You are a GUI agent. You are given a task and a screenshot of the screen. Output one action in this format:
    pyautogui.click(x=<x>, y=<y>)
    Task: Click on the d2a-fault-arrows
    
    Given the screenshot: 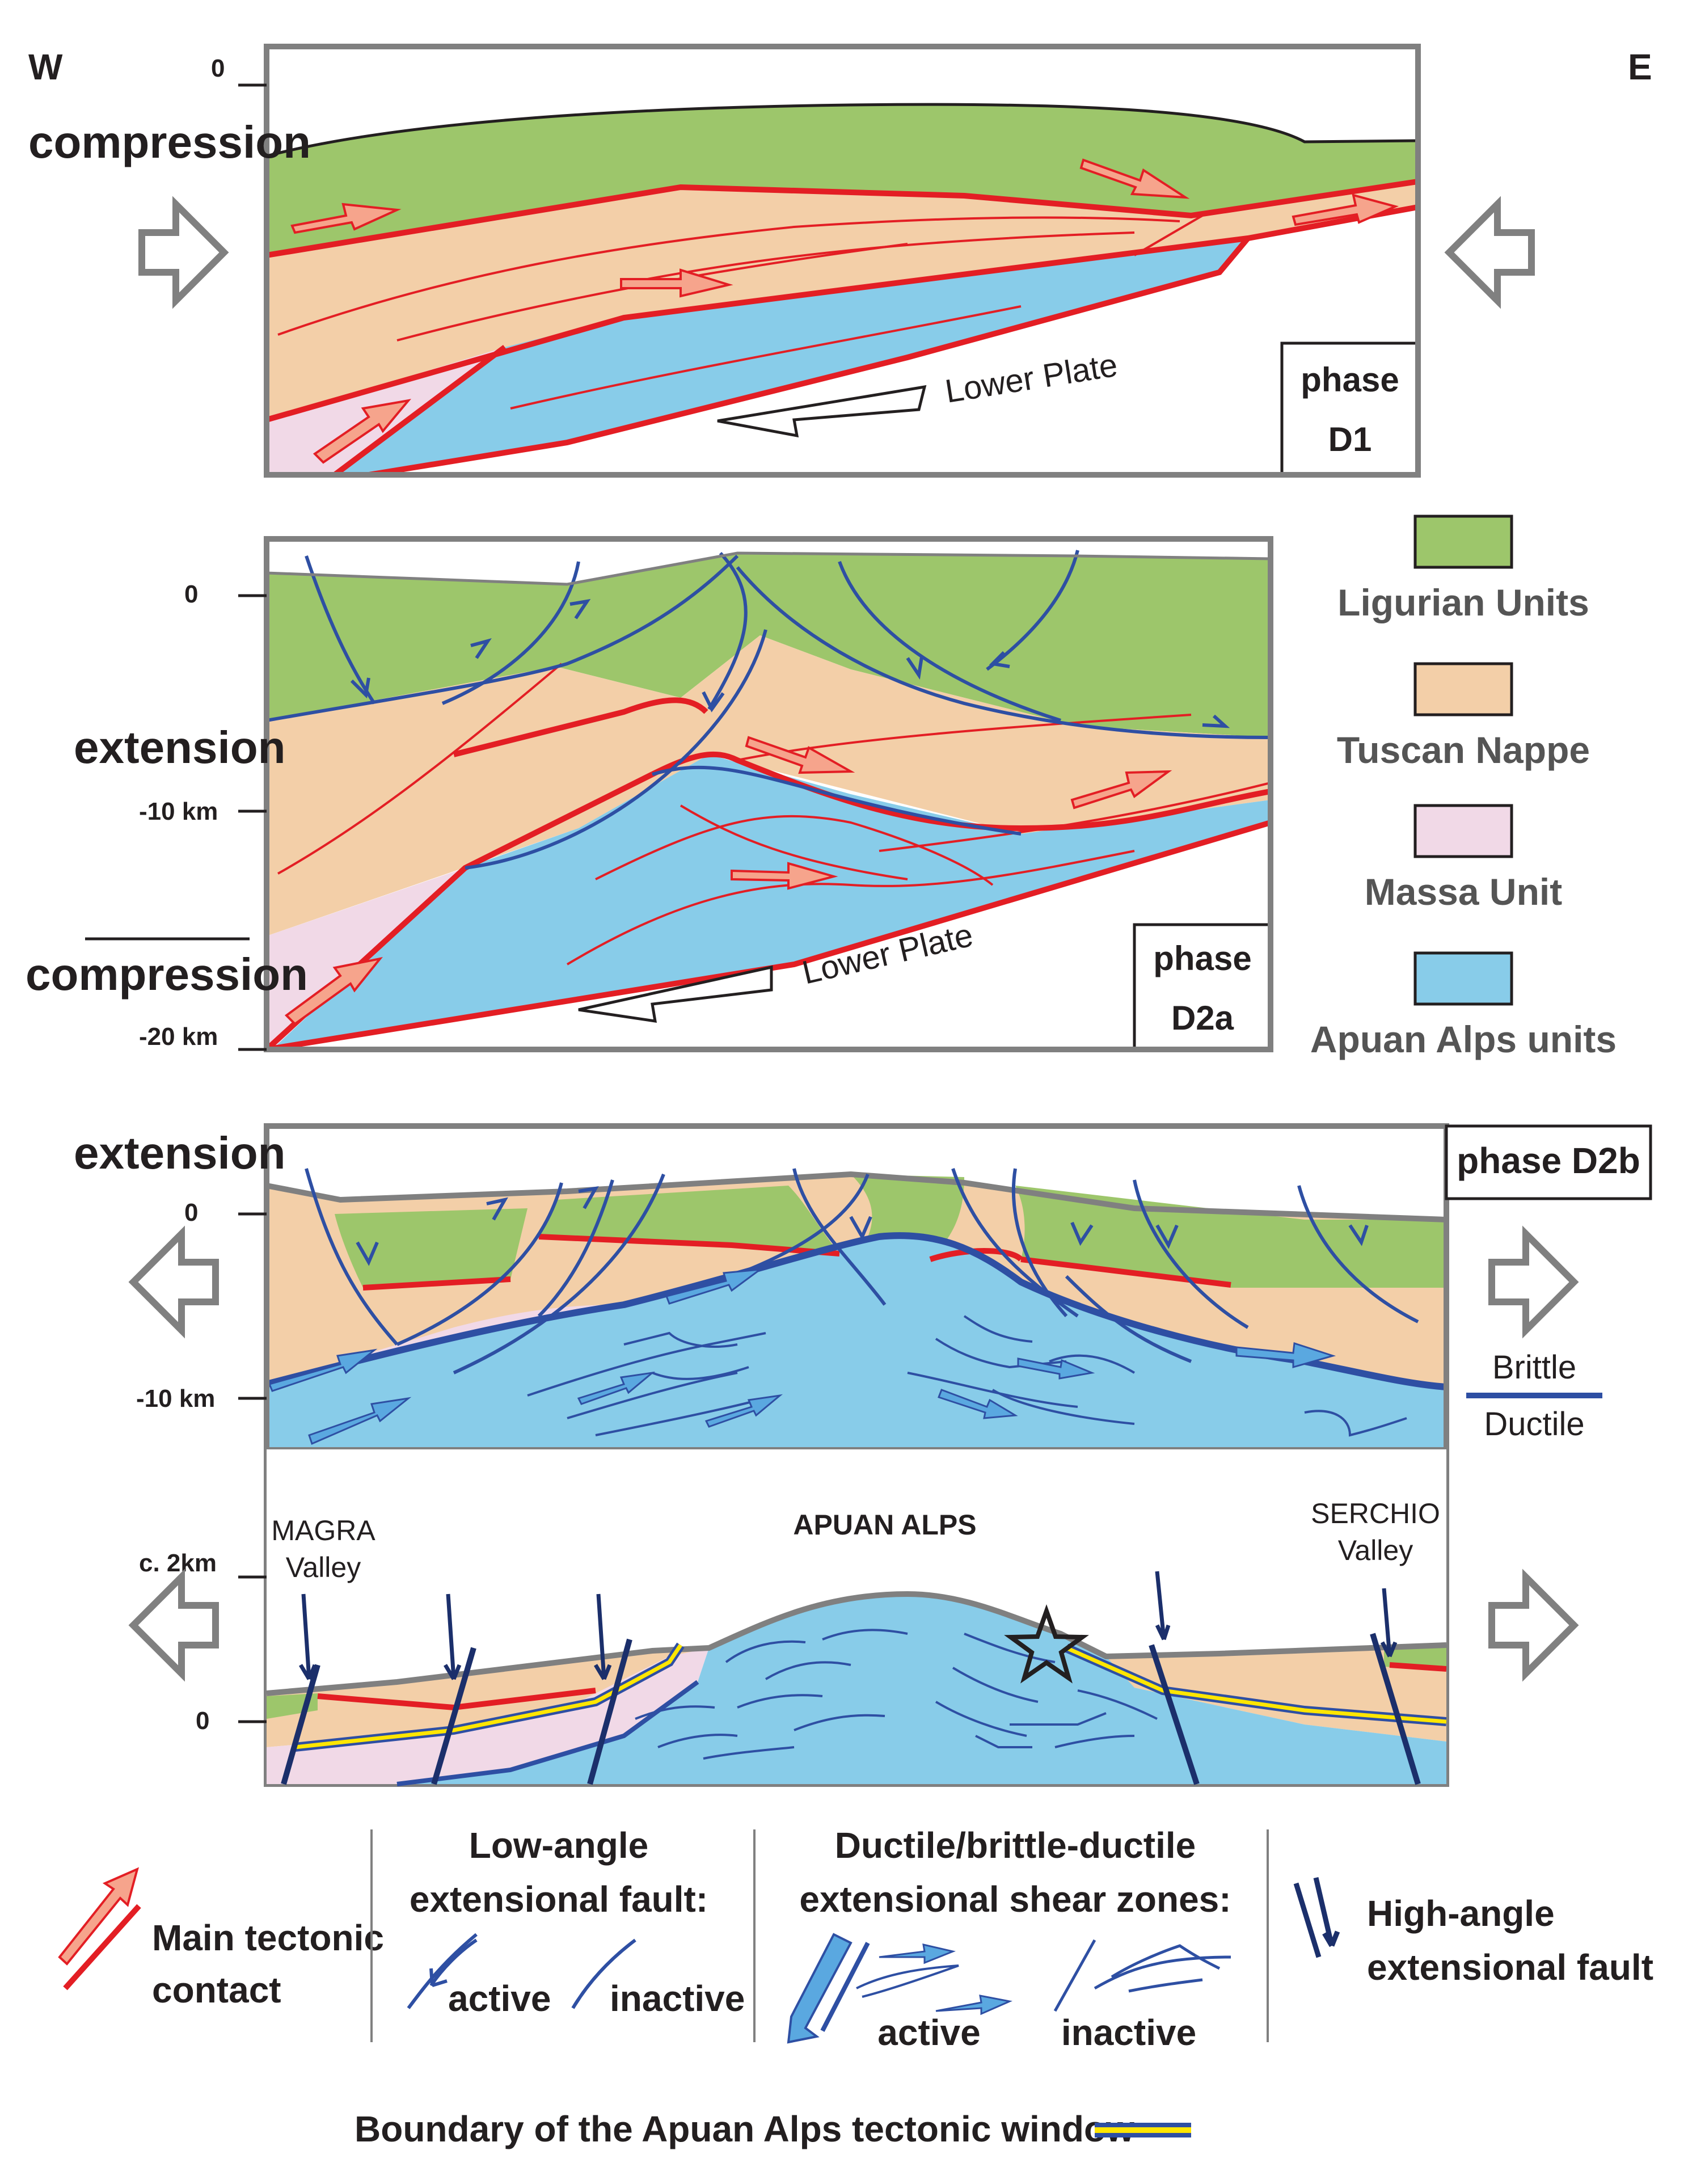 What is the action you would take?
    pyautogui.click(x=790, y=663)
    